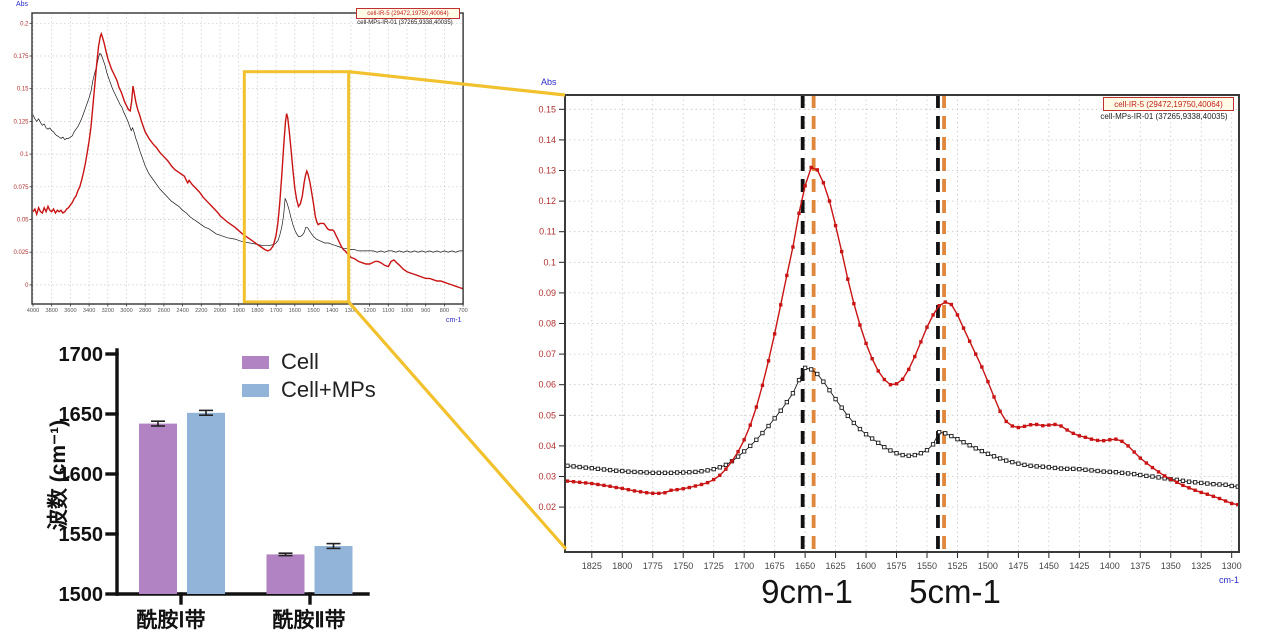  What do you see at coordinates (955, 591) in the screenshot?
I see `amide2-shift-annotation: 5cm-1` at bounding box center [955, 591].